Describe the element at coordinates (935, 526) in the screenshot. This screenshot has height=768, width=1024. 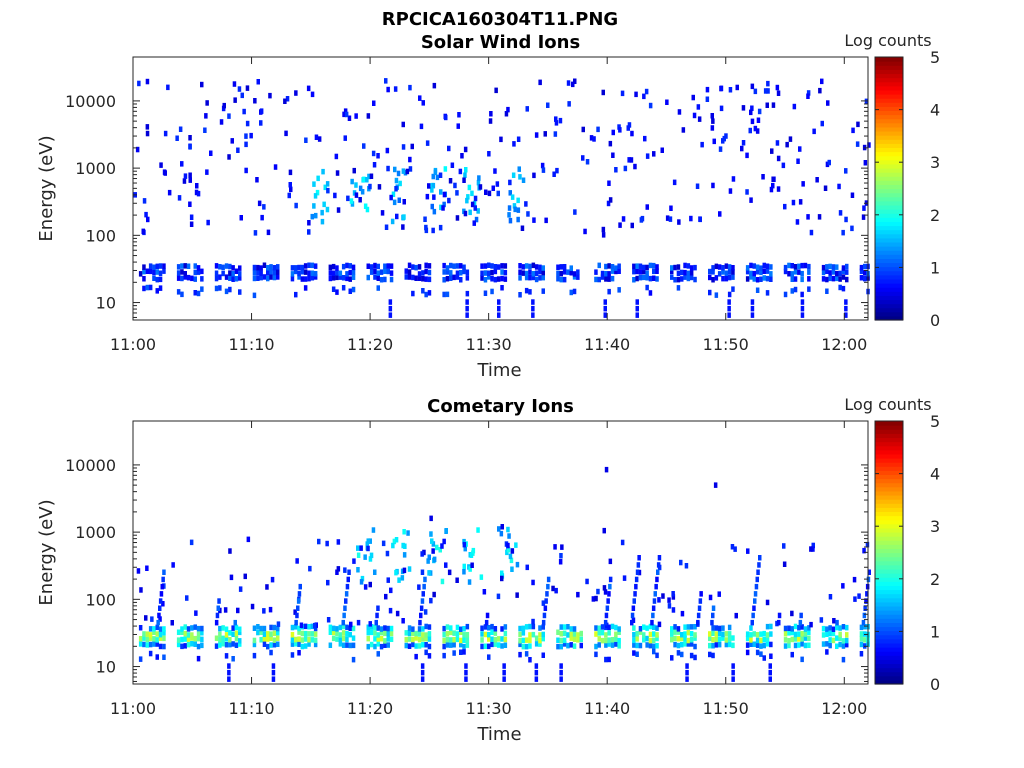
I see `colorbar-tick-label: 3` at that location.